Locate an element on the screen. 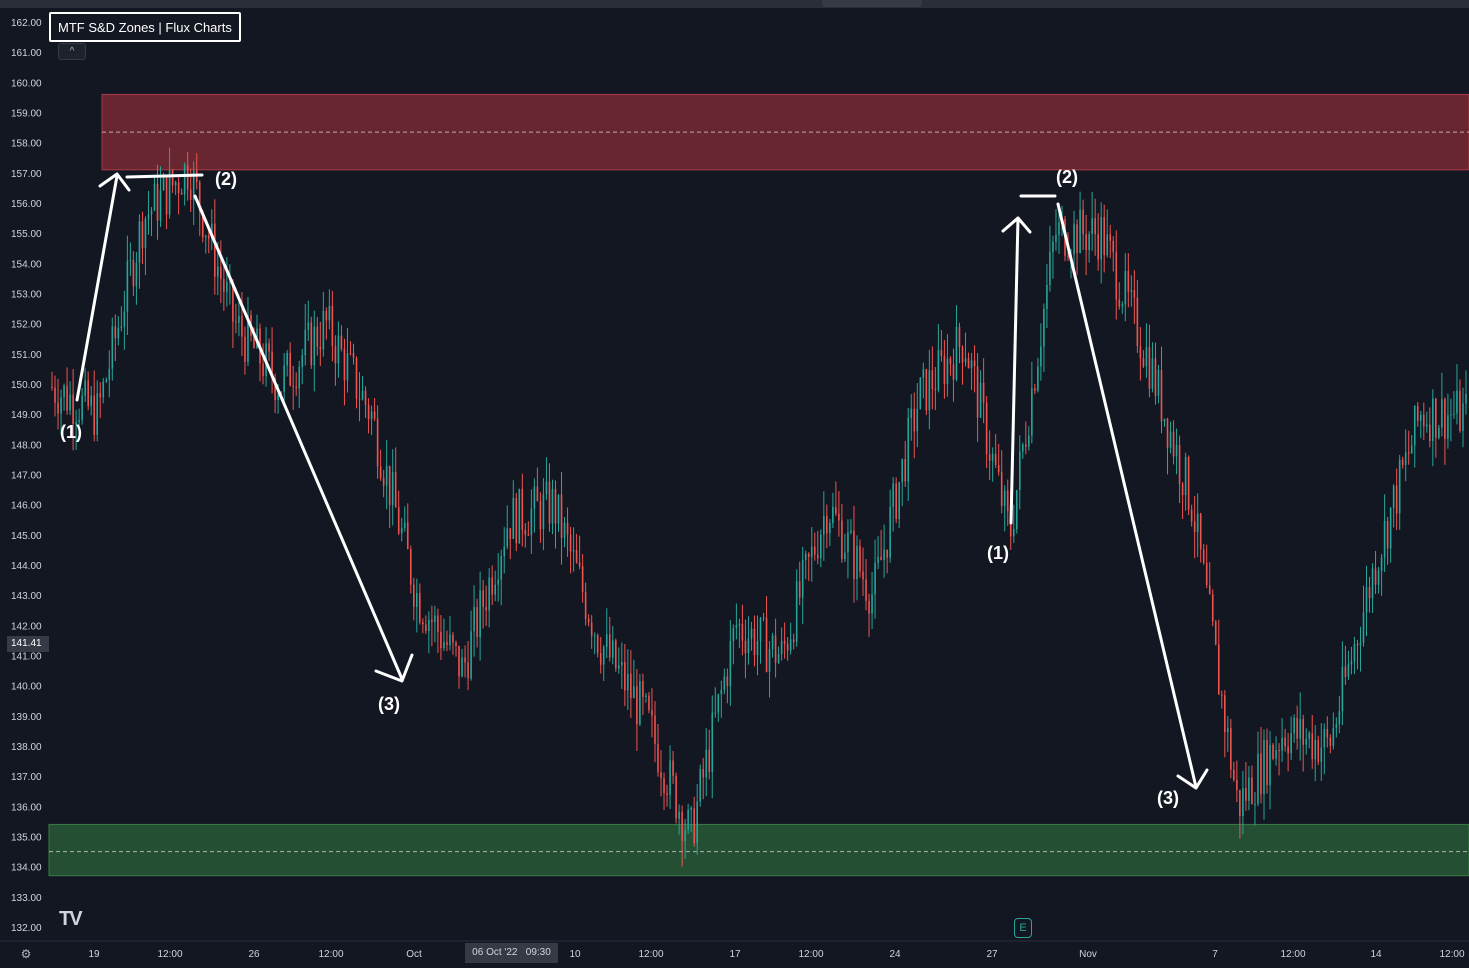 The height and width of the screenshot is (968, 1469). price-tick-label: 144.00 is located at coordinates (26, 566).